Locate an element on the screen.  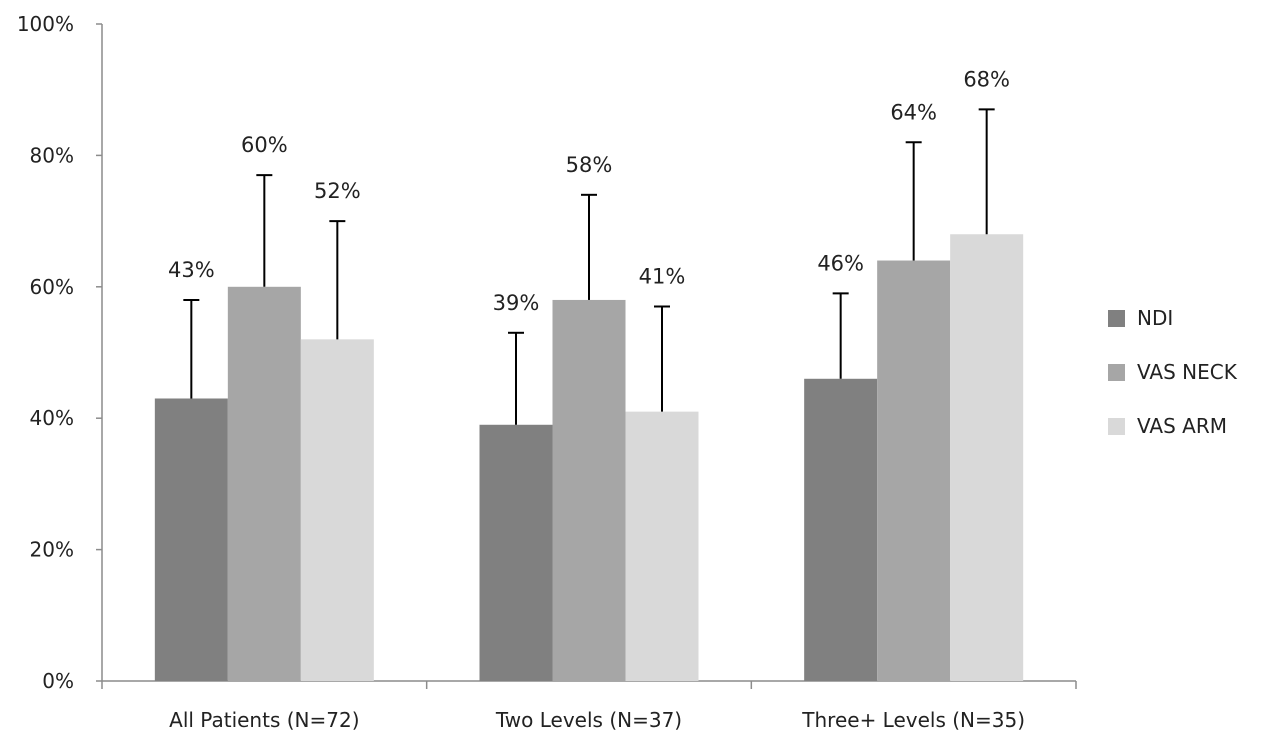
legend: NDI VAS NECK VAS ARM is located at coordinates (1173, 372).